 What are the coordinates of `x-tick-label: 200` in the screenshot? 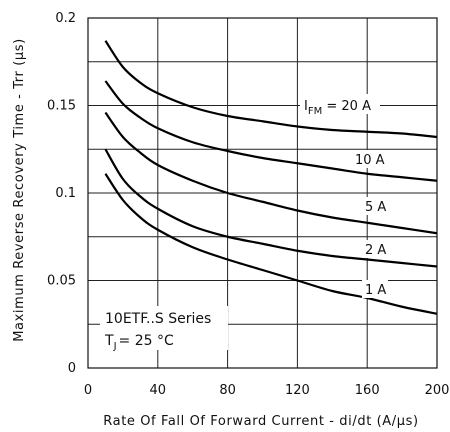 It's located at (437, 390).